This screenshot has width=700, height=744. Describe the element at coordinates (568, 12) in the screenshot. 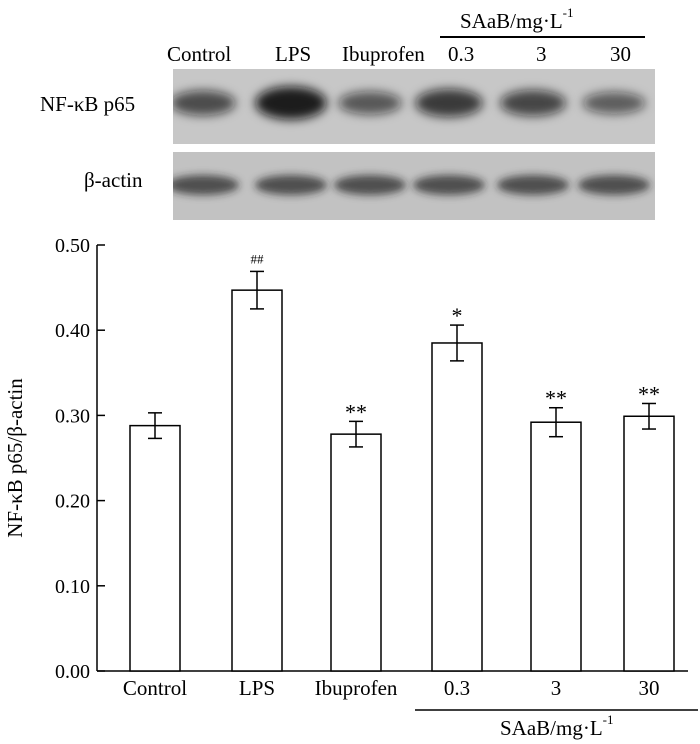

I see `blot-group-label-sup: -1` at that location.